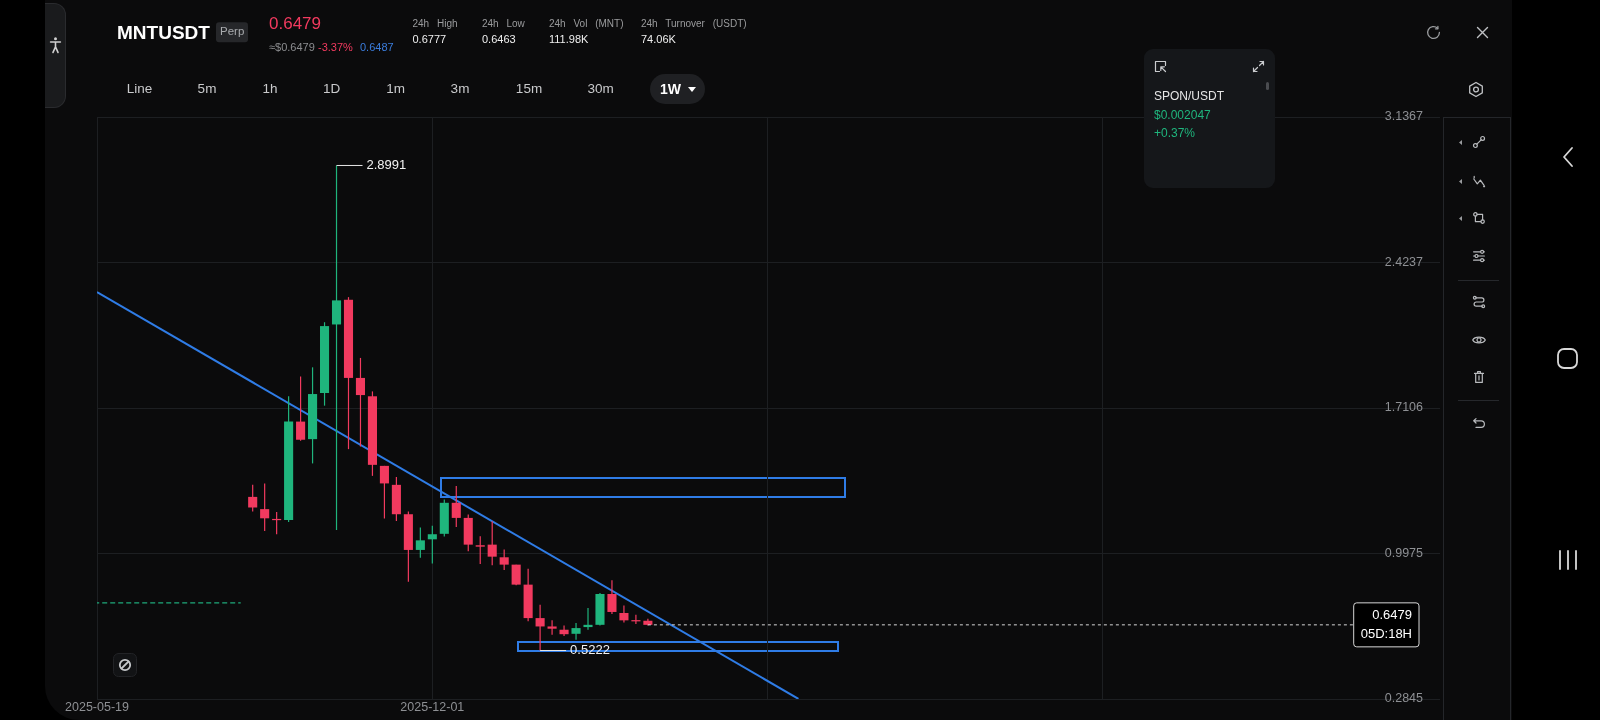  I want to click on text: 5m, so click(207, 89).